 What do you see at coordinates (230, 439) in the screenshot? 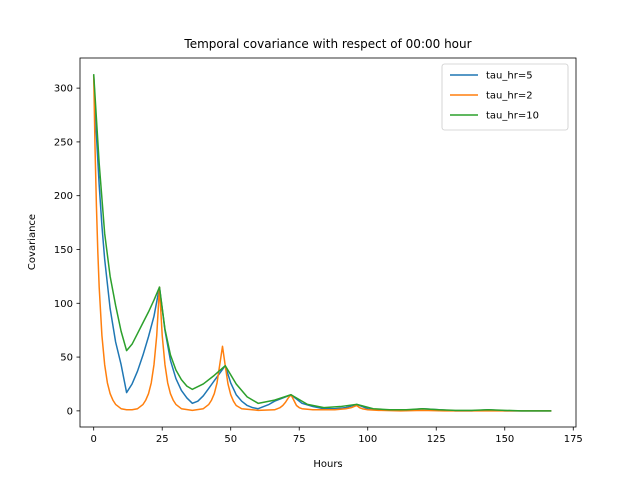
I see `x-tick-label: 50` at bounding box center [230, 439].